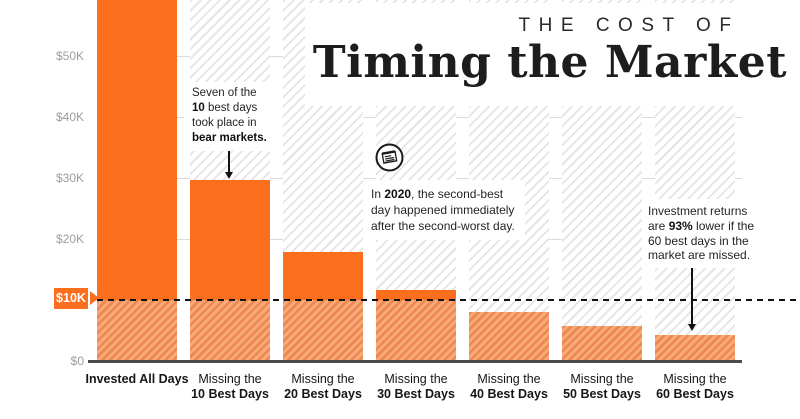  What do you see at coordinates (602, 393) in the screenshot?
I see `x-label-line2: 50 Best Days` at bounding box center [602, 393].